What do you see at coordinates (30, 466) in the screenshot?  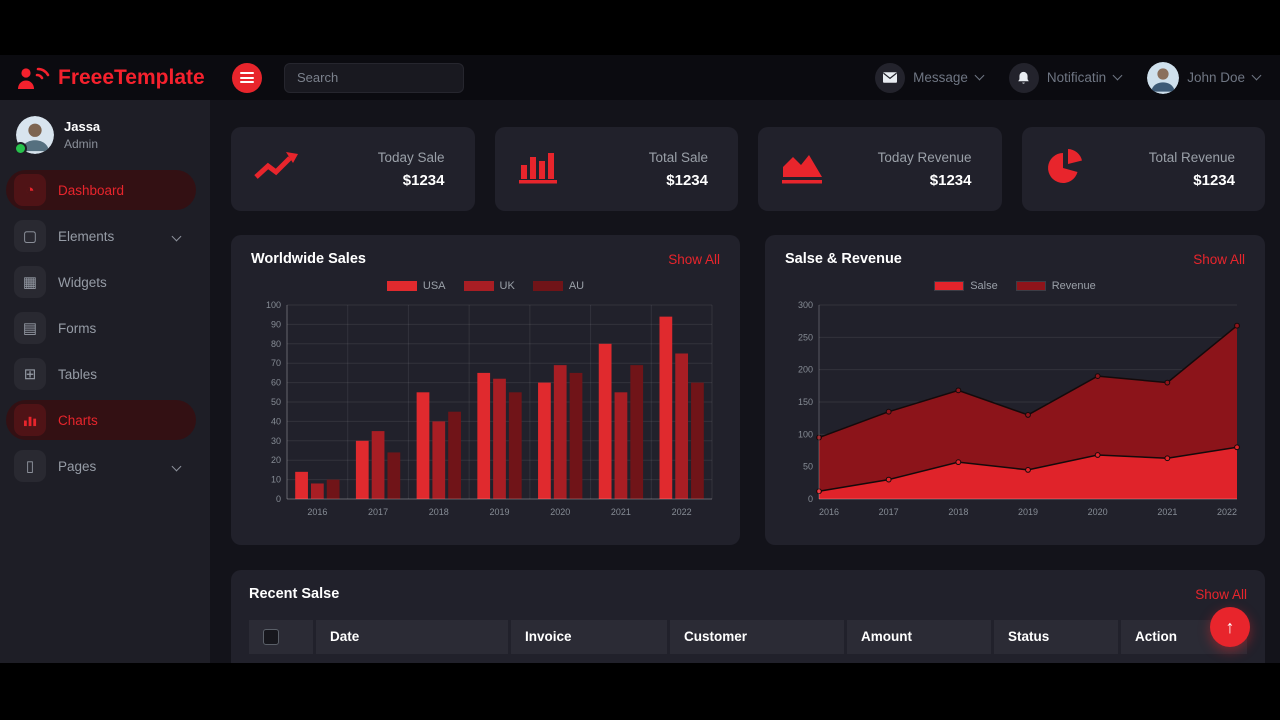 I see `page-icon: ▯` at bounding box center [30, 466].